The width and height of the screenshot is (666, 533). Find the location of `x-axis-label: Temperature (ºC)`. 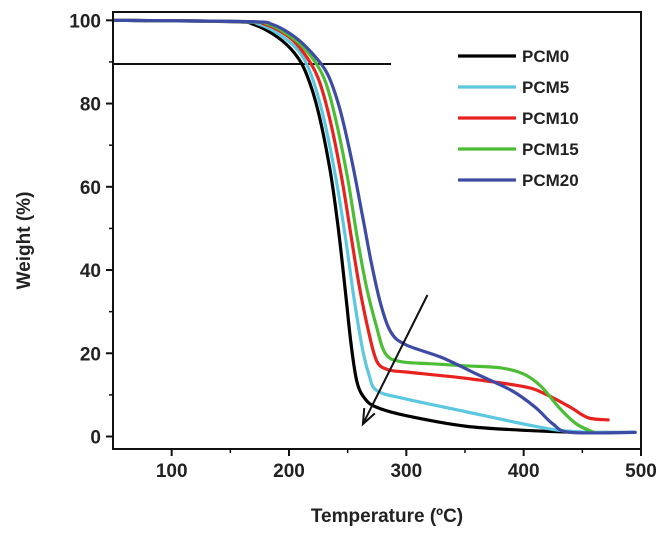

x-axis-label: Temperature (ºC) is located at coordinates (387, 516).